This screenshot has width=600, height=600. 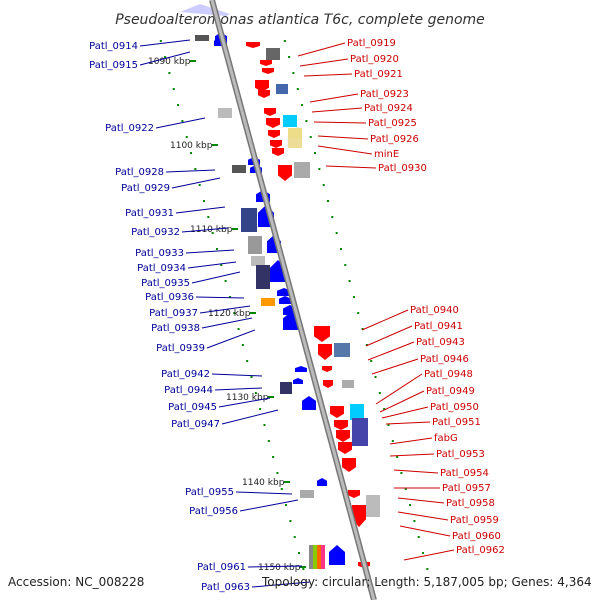 What do you see at coordinates (470, 503) in the screenshot?
I see `reverse-gene-label-patl-0958: Patl_0958` at bounding box center [470, 503].